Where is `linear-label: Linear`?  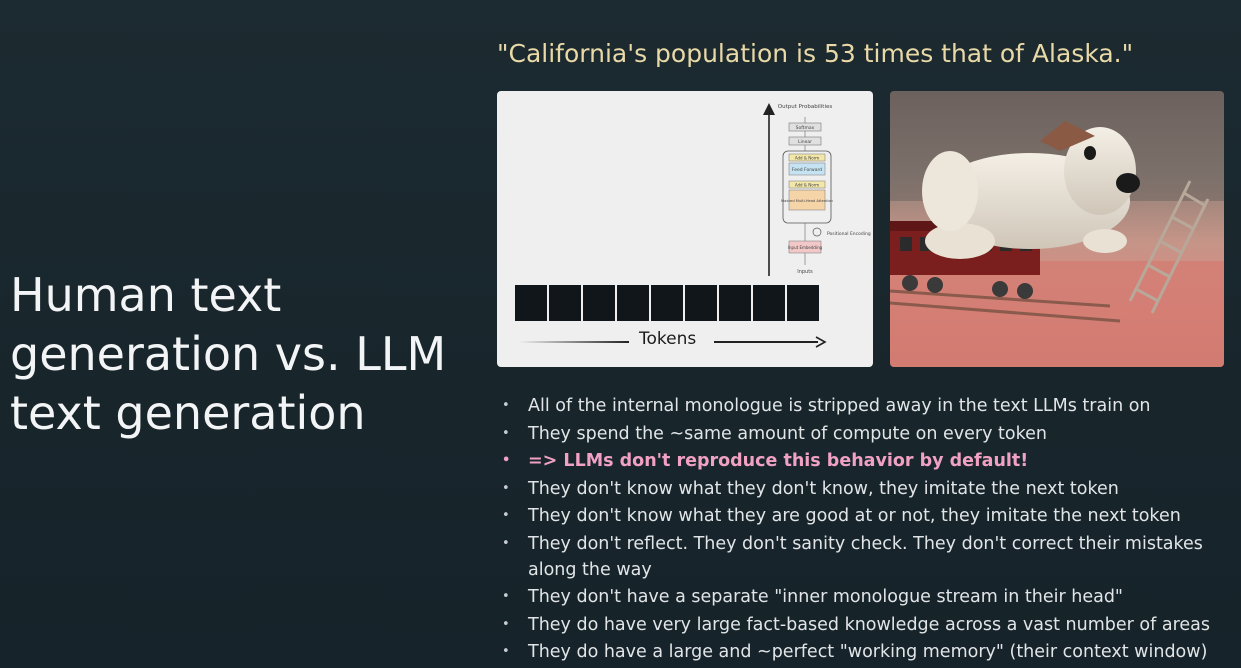
linear-label: Linear is located at coordinates (805, 142).